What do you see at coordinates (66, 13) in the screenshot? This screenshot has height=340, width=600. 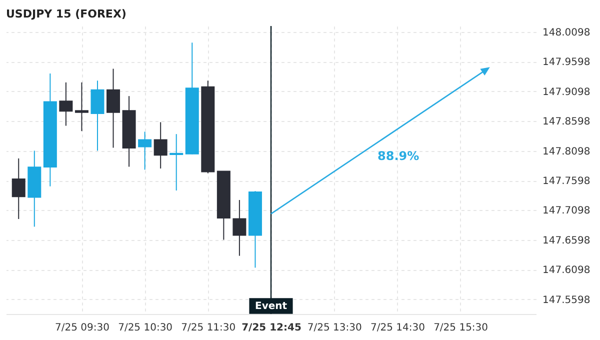 I see `chart-title: USDJPY 15 (FOREX)` at bounding box center [66, 13].